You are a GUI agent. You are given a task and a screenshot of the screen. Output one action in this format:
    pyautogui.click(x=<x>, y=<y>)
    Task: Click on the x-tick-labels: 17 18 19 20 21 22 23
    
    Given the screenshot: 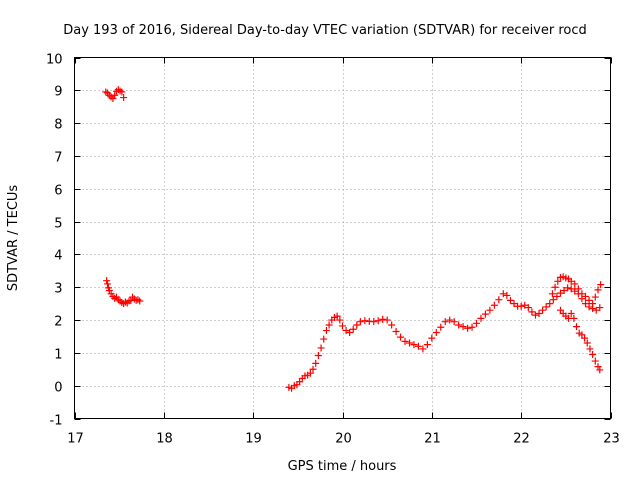 What is the action you would take?
    pyautogui.click(x=343, y=439)
    